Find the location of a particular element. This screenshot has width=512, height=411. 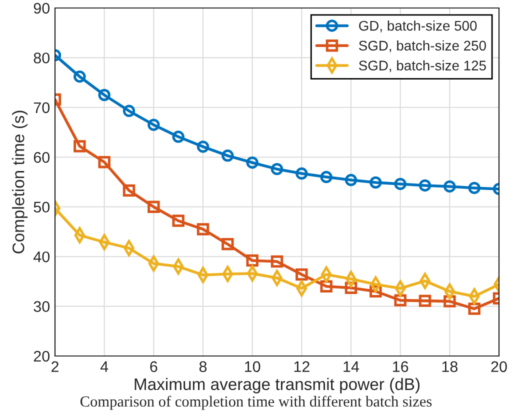

y-tick-label: 70 is located at coordinates (42, 108).